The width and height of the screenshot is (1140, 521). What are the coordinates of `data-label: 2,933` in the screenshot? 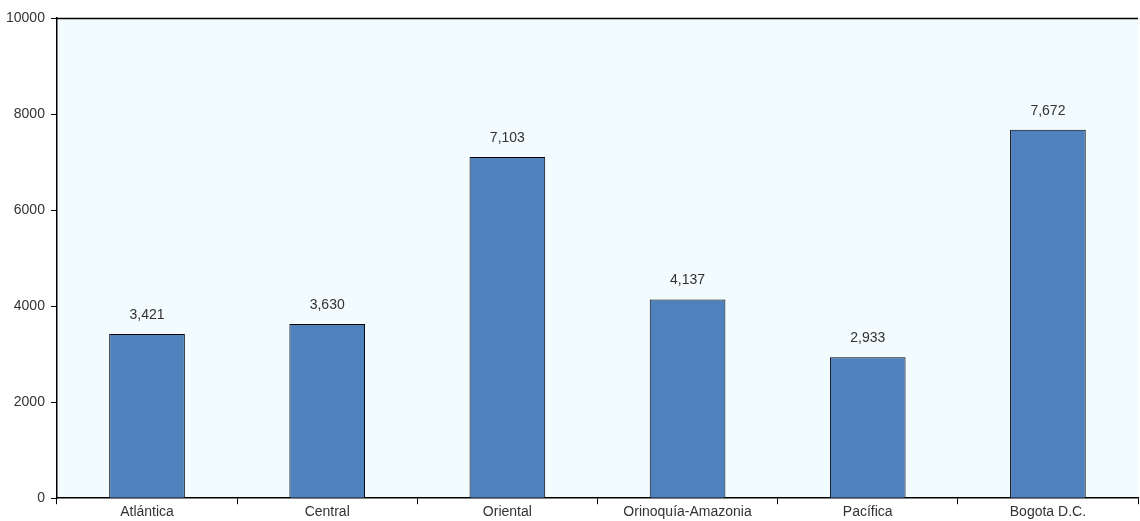 It's located at (868, 337).